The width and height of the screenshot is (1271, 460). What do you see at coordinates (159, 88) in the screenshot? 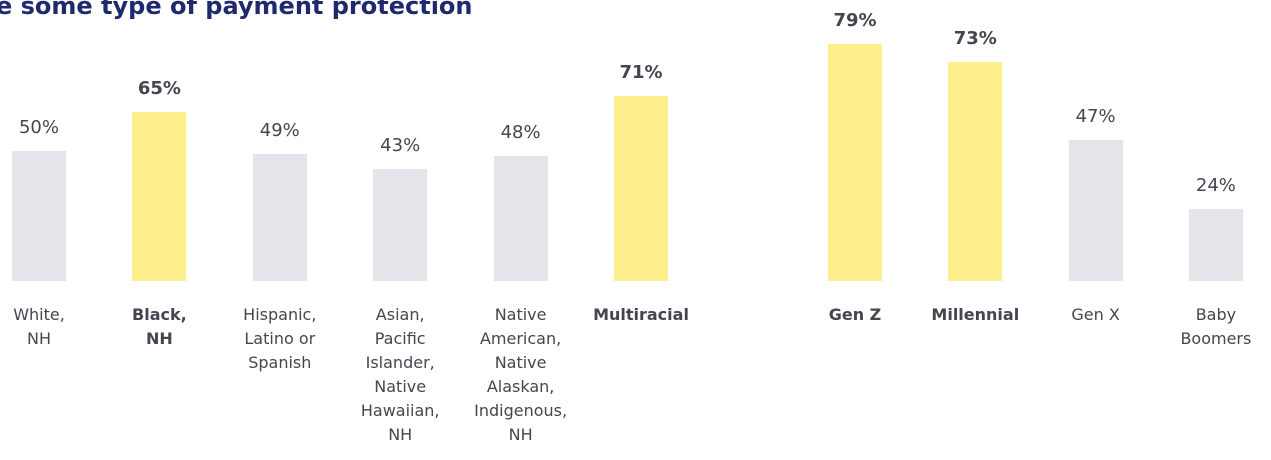
I see `value-label: 65%` at bounding box center [159, 88].